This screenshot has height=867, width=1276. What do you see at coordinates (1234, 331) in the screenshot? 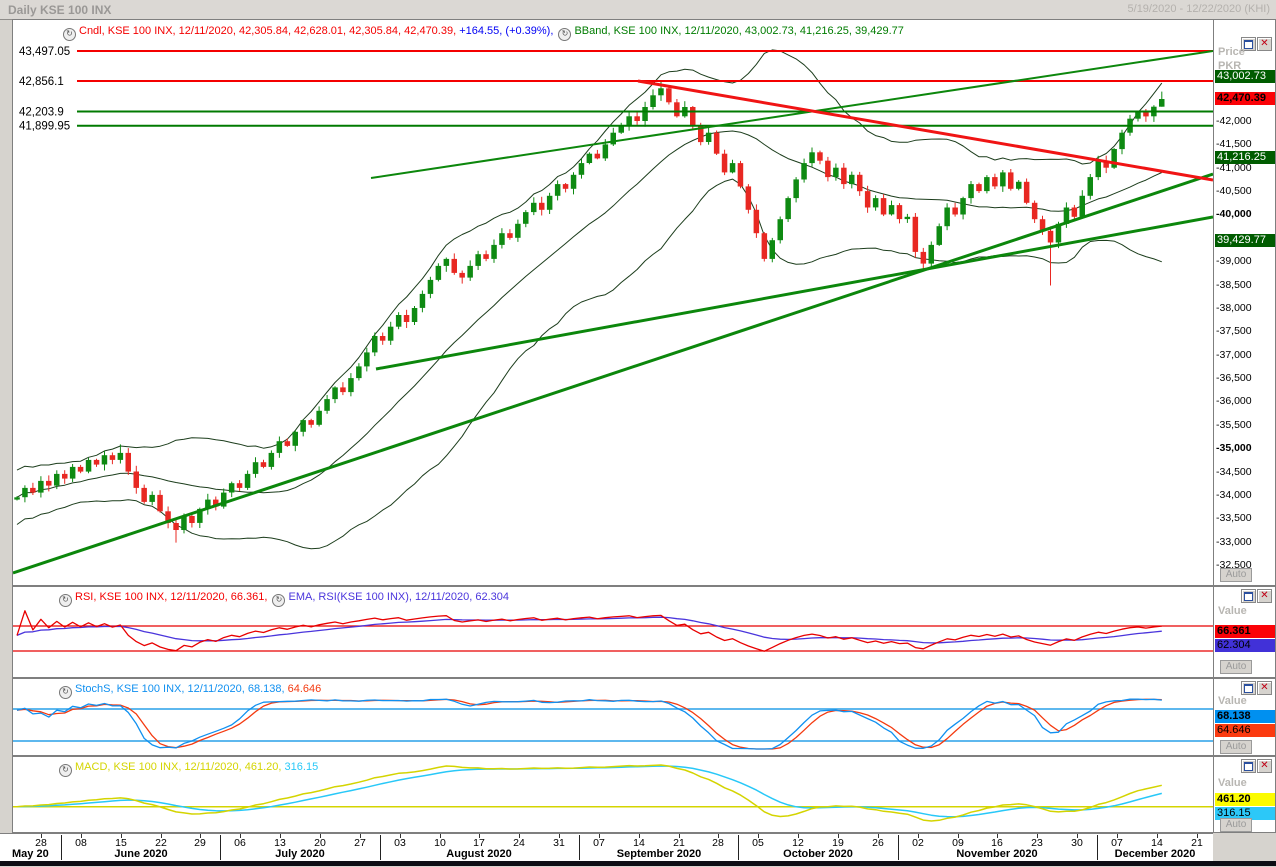
I see `price-tick-label: -37,500` at bounding box center [1234, 331].